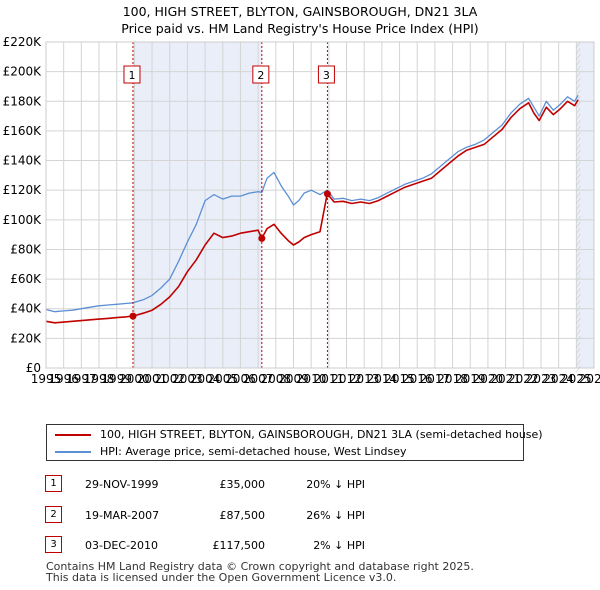 The image size is (600, 590). What do you see at coordinates (63, 379) in the screenshot?
I see `x-tick-label: 1996` at bounding box center [63, 379].